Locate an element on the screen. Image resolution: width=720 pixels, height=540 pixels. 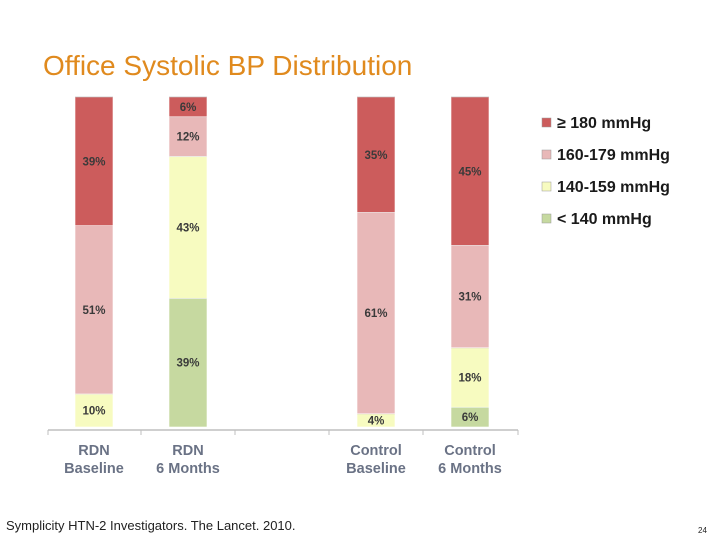
data-label: 61% is located at coordinates (375, 314).